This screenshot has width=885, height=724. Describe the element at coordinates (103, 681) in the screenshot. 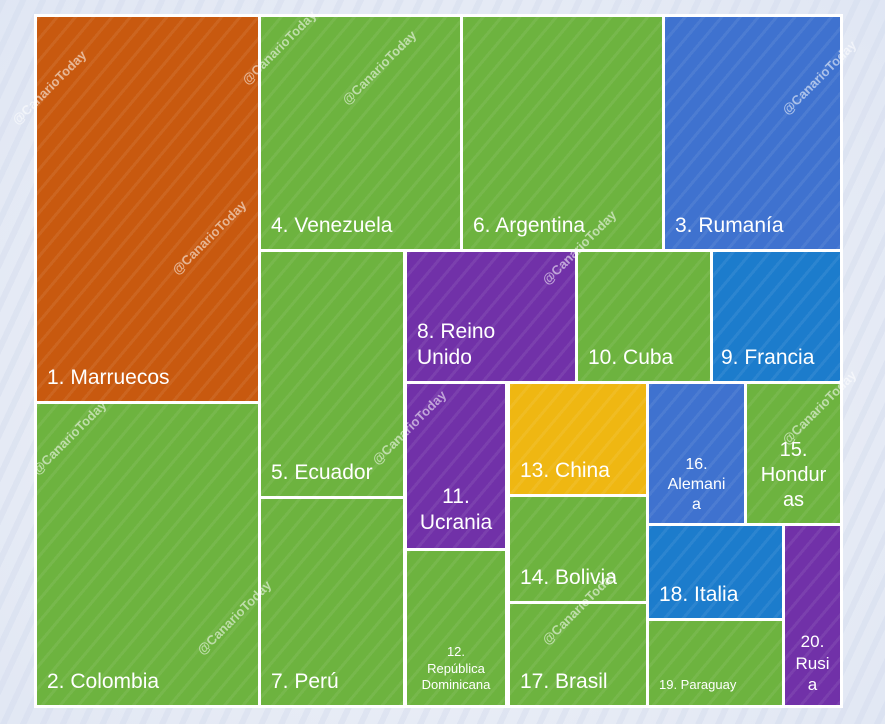

I see `tile-label-2: 2. Colombia` at that location.